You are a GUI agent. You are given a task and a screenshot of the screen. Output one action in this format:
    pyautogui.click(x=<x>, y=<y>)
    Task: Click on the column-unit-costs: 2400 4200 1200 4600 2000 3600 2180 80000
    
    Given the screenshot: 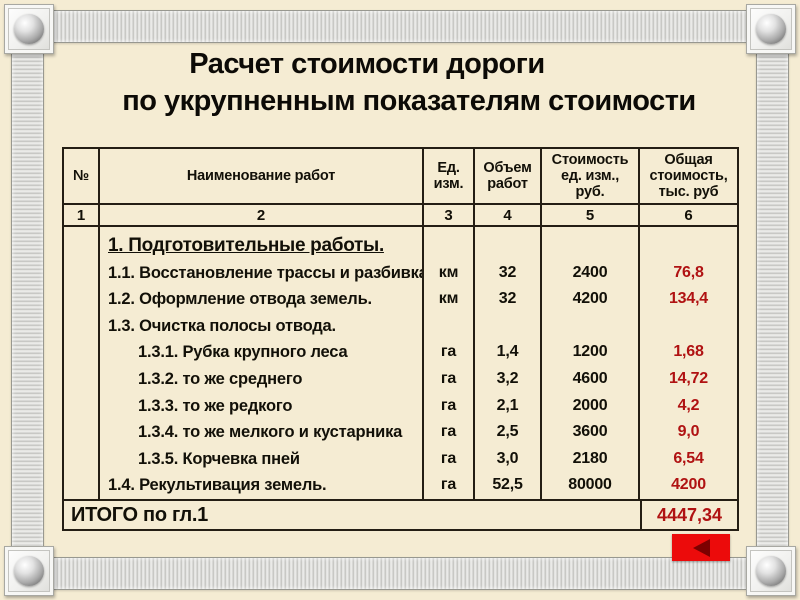 What is the action you would take?
    pyautogui.click(x=591, y=363)
    